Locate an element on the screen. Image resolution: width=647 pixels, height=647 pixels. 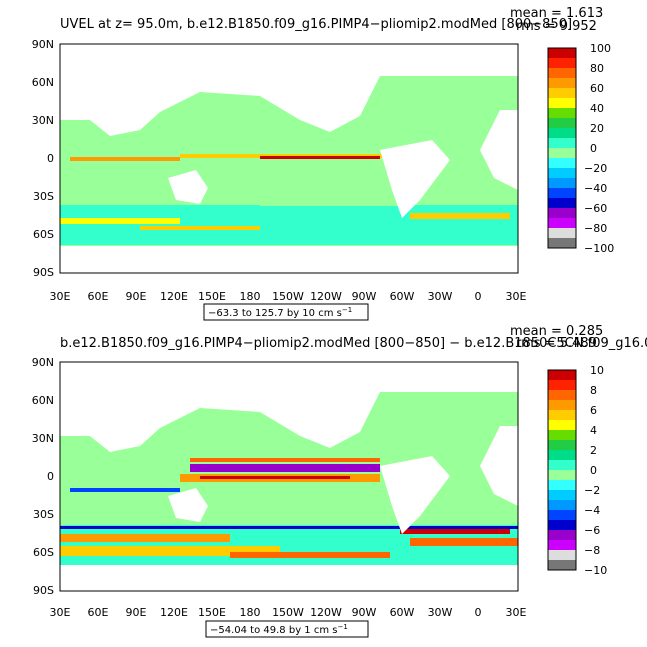
colorbar-label: −80 is located at coordinates (595, 228).